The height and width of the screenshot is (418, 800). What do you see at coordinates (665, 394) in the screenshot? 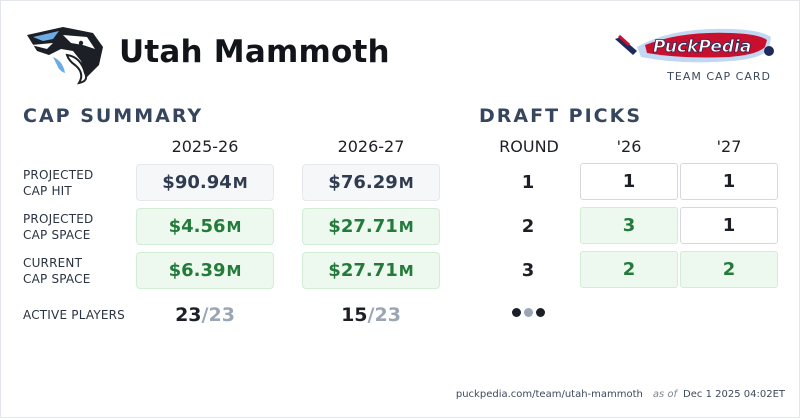
I see `as-of-label: as of` at bounding box center [665, 394].